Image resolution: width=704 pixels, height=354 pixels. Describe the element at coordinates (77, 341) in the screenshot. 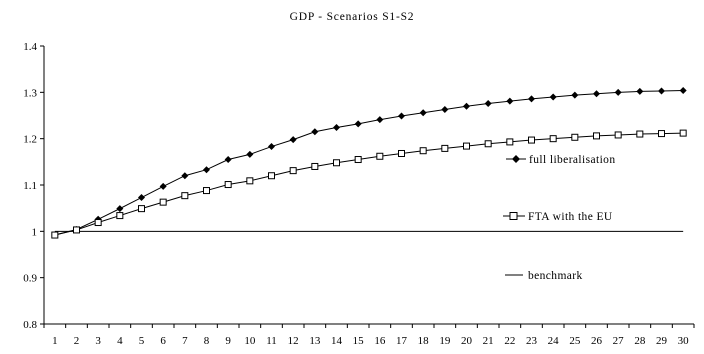

I see `x-tick-label: 2` at that location.